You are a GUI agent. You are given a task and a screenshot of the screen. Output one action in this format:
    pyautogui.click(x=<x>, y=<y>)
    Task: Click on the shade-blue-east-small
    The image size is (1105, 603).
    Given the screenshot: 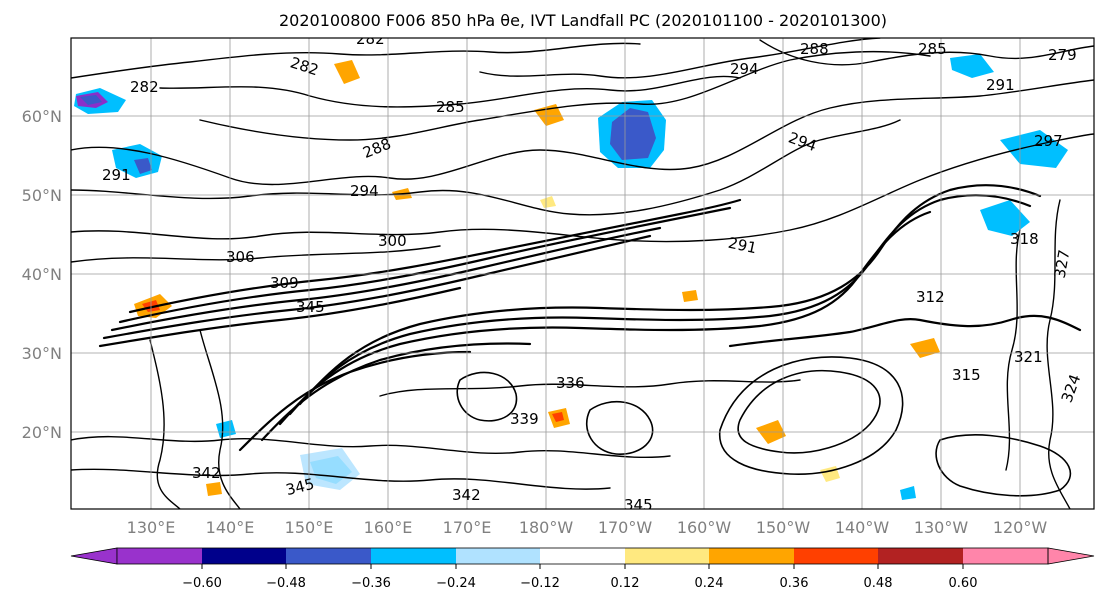 What is the action you would take?
    pyautogui.click(x=908, y=493)
    